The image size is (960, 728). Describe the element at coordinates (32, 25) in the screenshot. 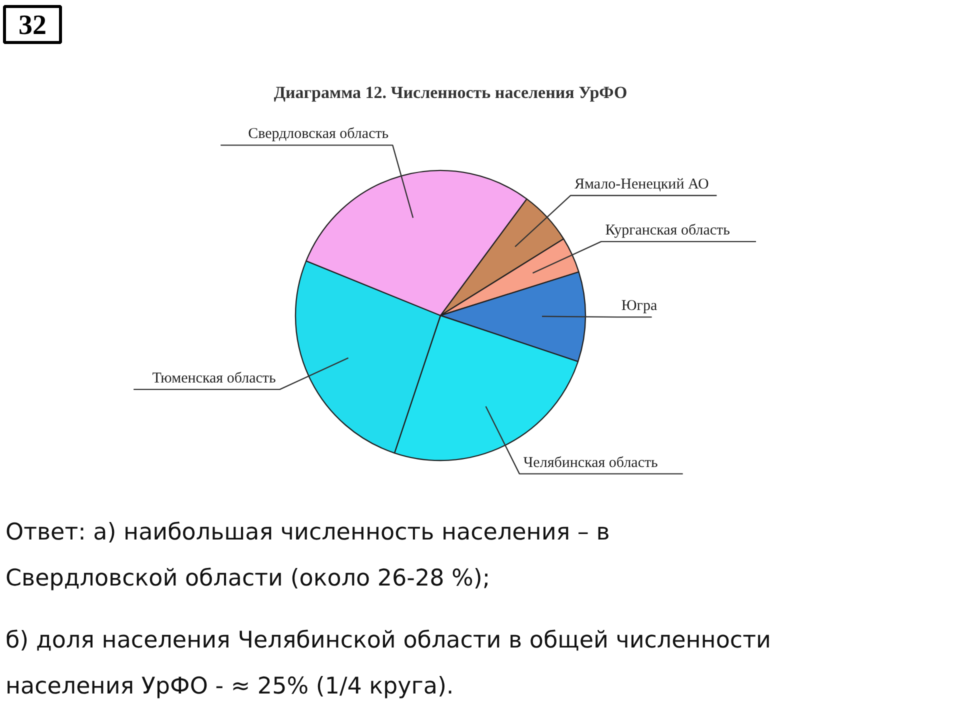

I see `text: 32` at that location.